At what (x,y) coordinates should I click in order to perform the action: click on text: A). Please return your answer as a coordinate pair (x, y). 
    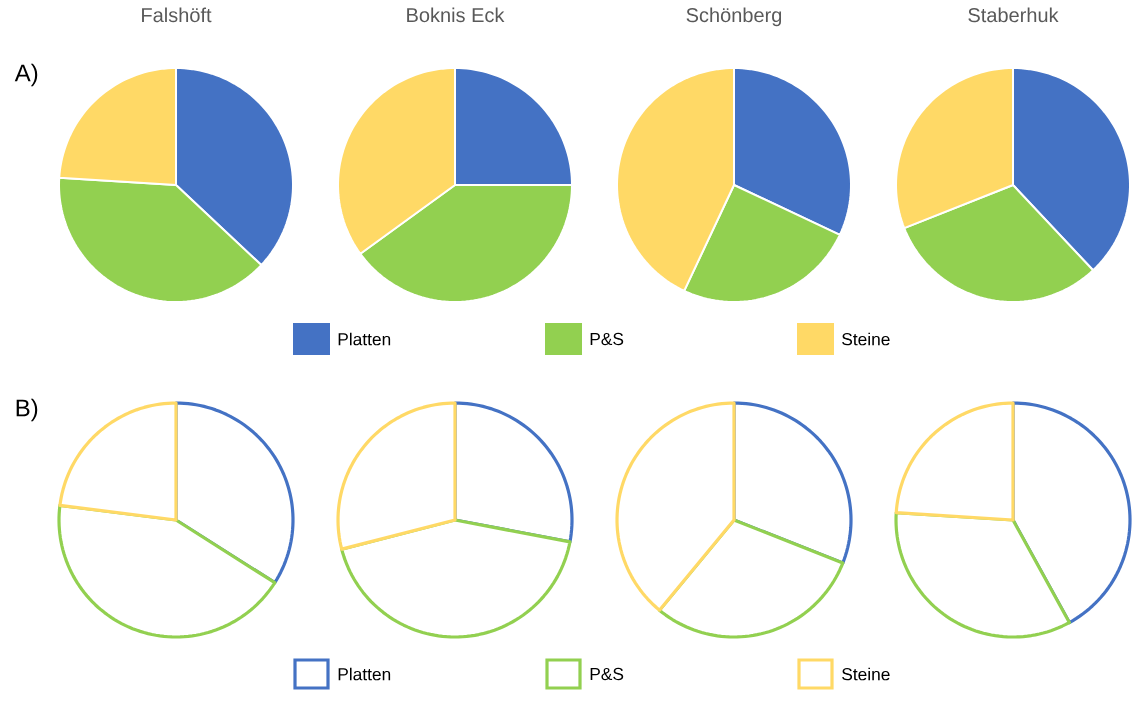
    Looking at the image, I should click on (26, 75).